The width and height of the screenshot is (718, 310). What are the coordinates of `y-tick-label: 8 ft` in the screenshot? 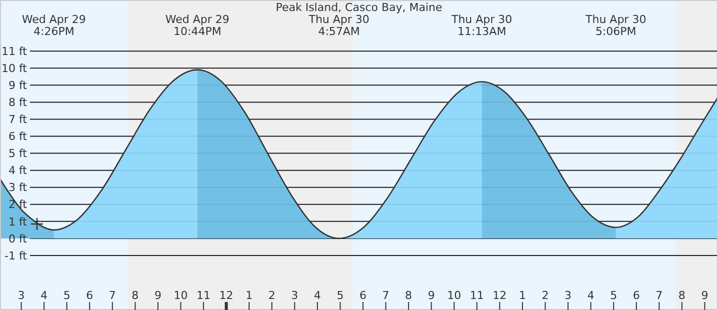 It's located at (18, 103).